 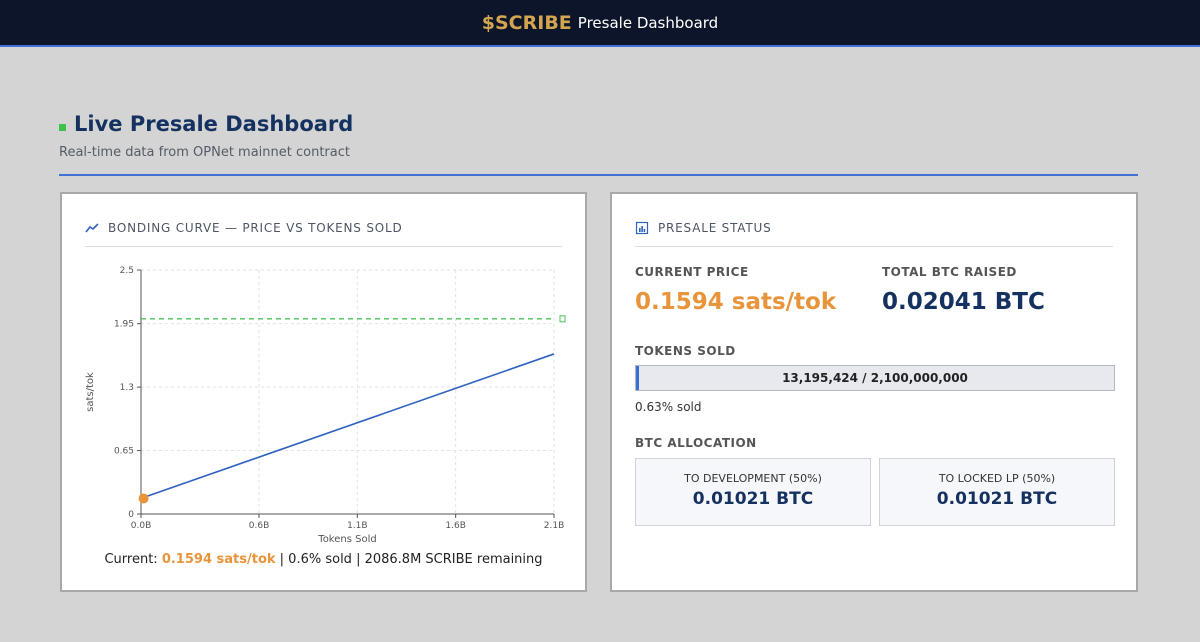 What do you see at coordinates (131, 559) in the screenshot?
I see `footer-prefix: Current:` at bounding box center [131, 559].